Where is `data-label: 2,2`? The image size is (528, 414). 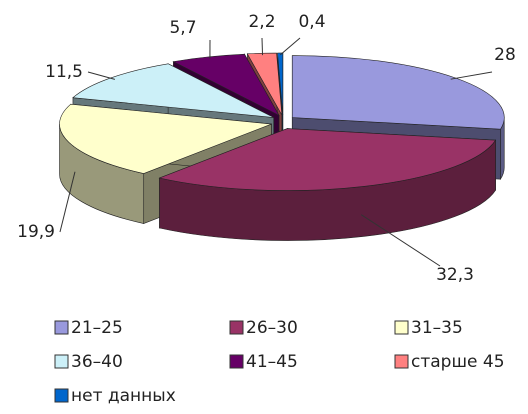
data-label: 2,2 is located at coordinates (261, 22).